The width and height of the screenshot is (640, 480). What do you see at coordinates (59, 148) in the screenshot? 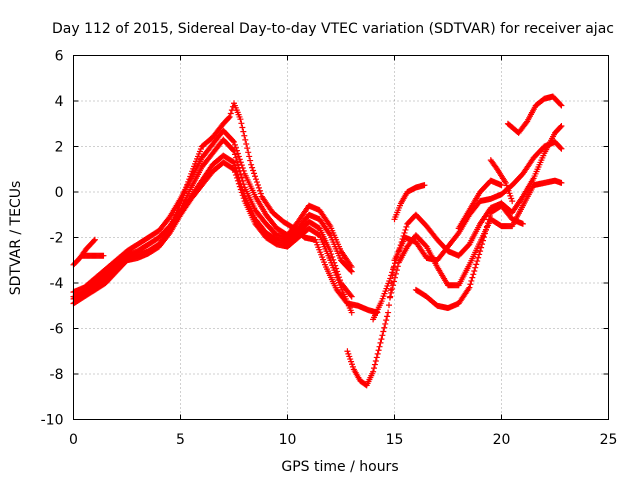
I see `y-tick-label: 2` at bounding box center [59, 148].